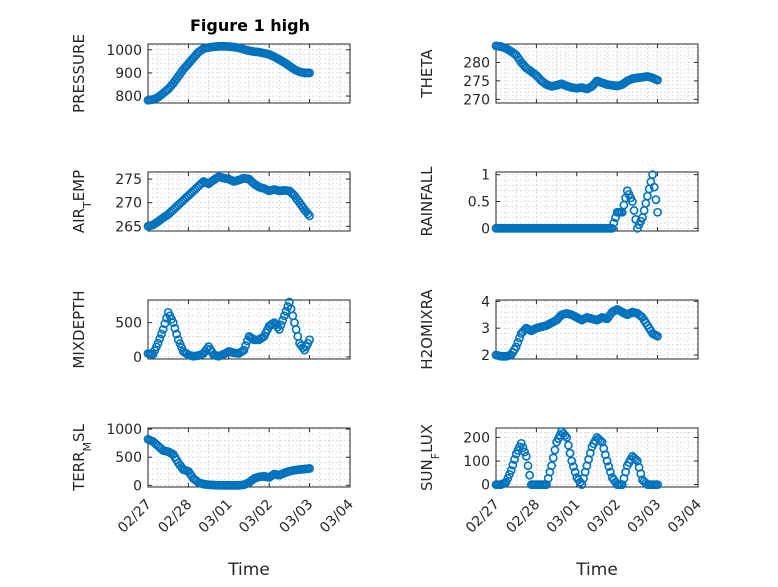 The width and height of the screenshot is (778, 587). Describe the element at coordinates (79, 329) in the screenshot. I see `y-axis-label: MIXDEPTH` at that location.